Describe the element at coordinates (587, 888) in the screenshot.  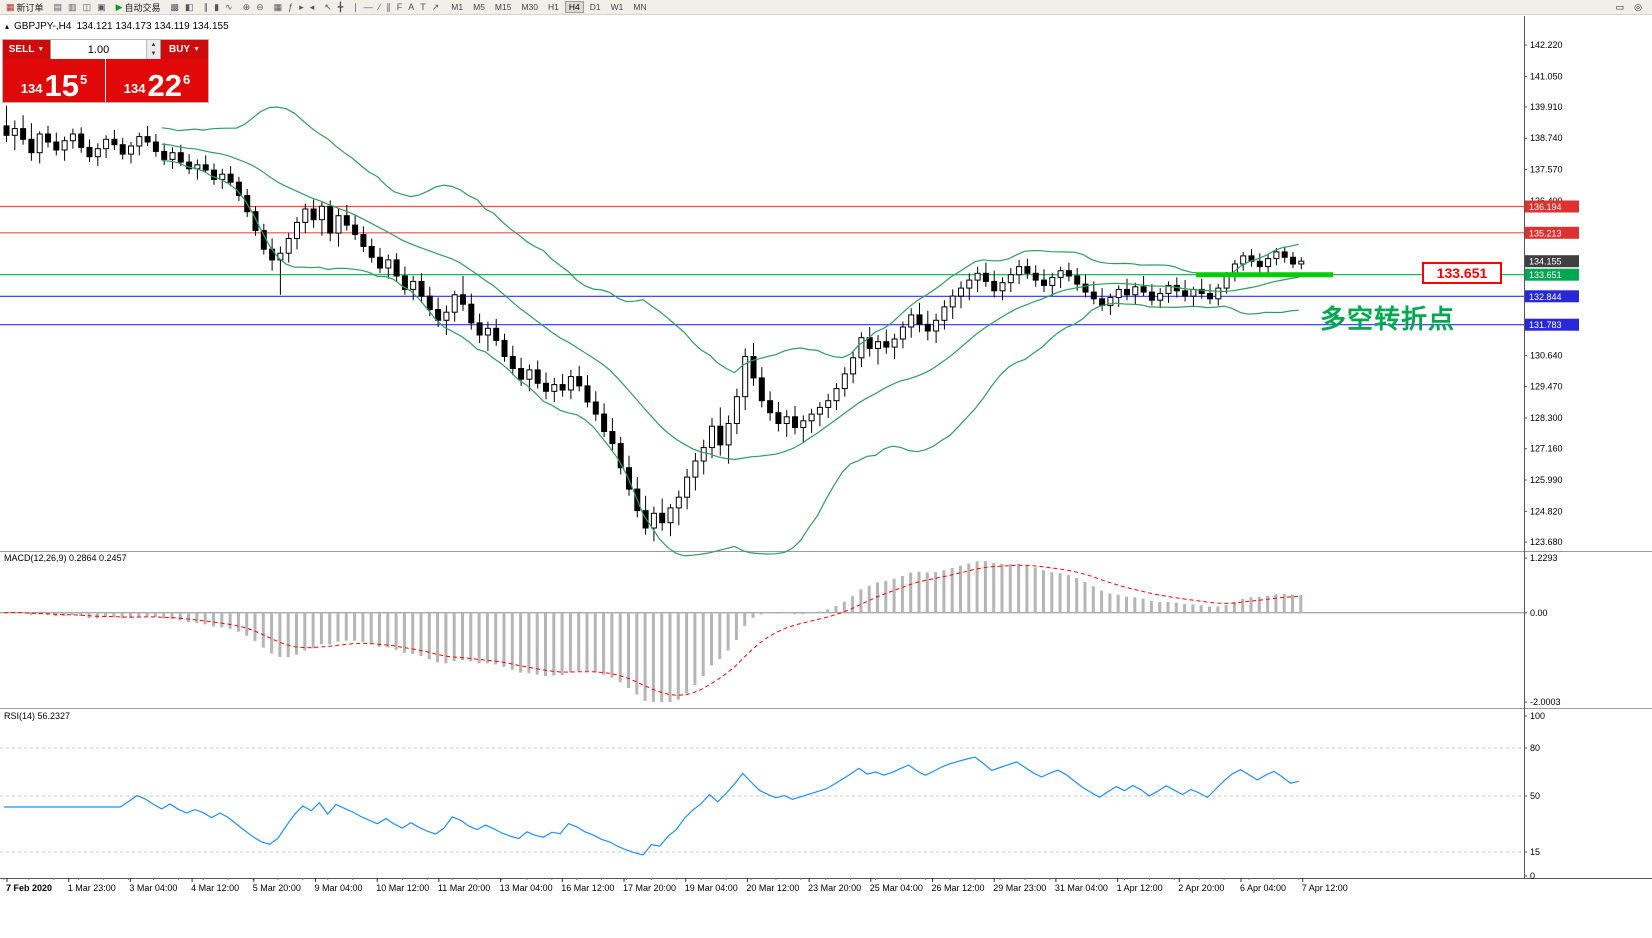
I see `time-axis-tick: 16 Mar 12:00` at that location.